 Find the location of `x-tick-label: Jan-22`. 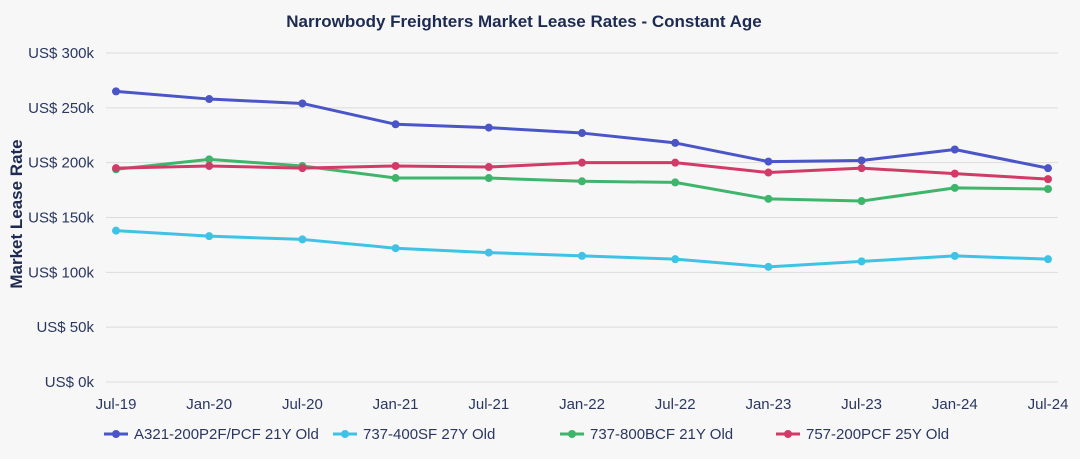

x-tick-label: Jan-22 is located at coordinates (582, 404).